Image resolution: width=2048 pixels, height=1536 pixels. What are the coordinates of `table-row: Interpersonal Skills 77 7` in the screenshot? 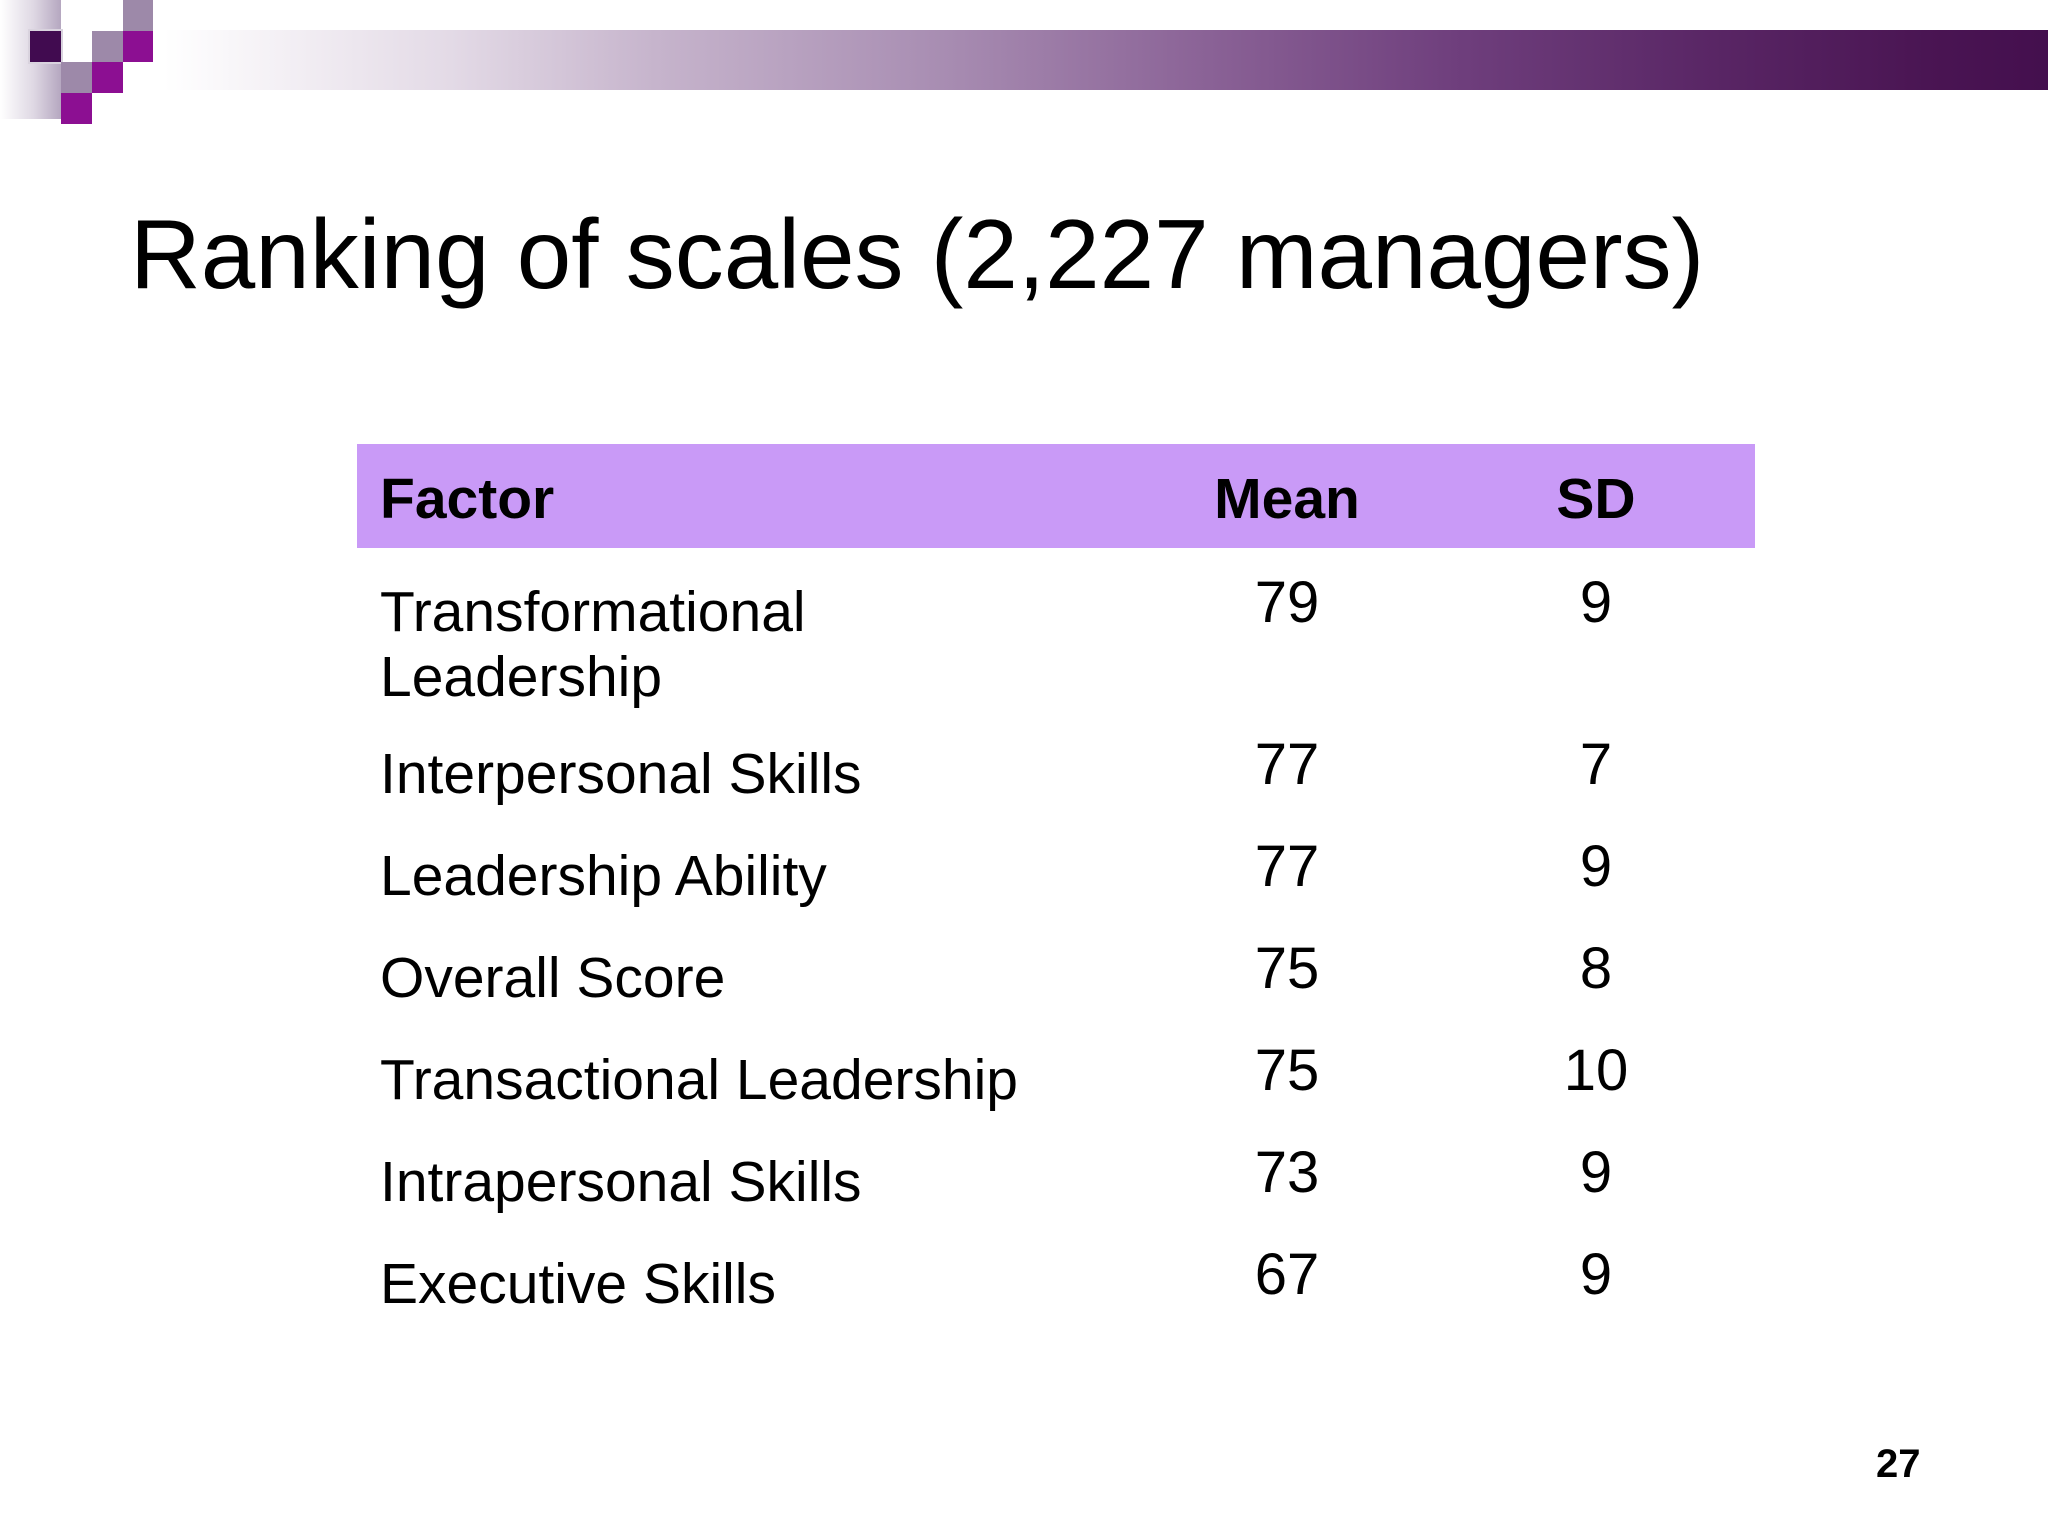 It's located at (1056, 771).